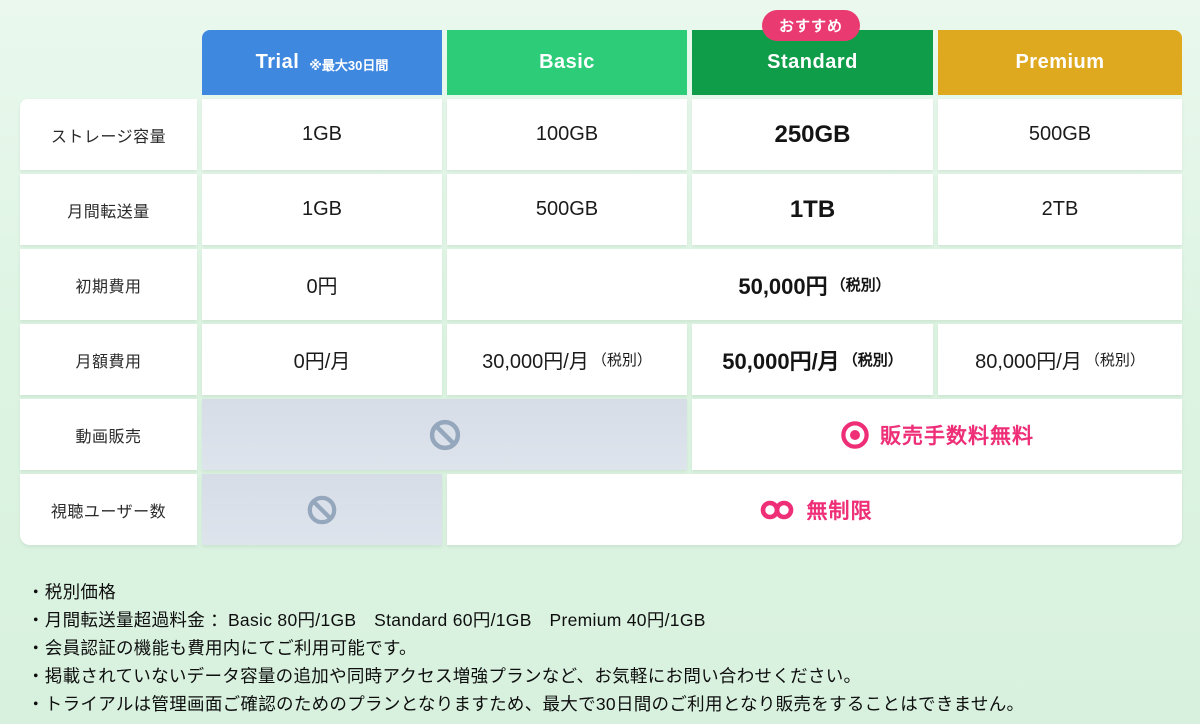 This screenshot has width=1200, height=724. What do you see at coordinates (812, 62) in the screenshot?
I see `plan-header-standard-label: Standard` at bounding box center [812, 62].